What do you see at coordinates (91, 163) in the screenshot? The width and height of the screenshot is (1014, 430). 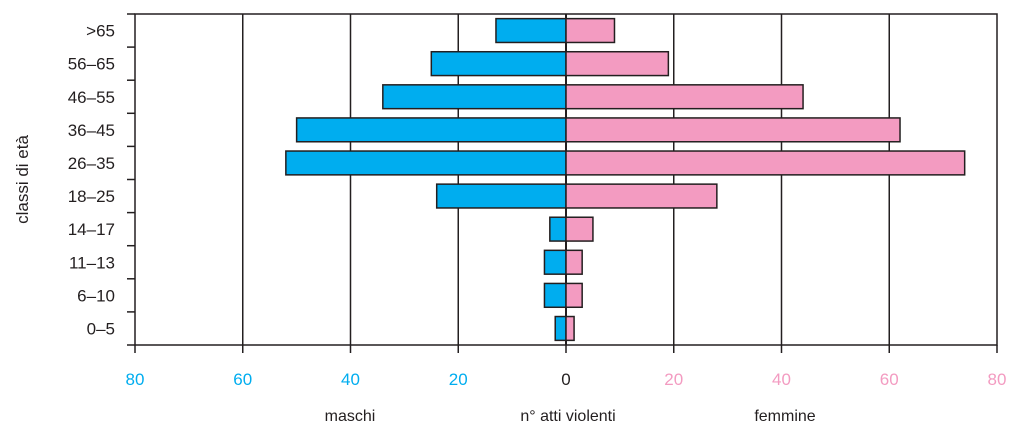 I see `category-label: 26–35` at bounding box center [91, 163].